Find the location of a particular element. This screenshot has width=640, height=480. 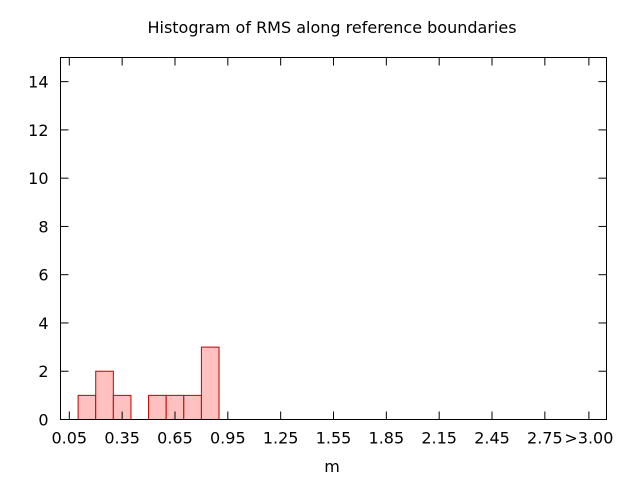

bars-group is located at coordinates (148, 383).